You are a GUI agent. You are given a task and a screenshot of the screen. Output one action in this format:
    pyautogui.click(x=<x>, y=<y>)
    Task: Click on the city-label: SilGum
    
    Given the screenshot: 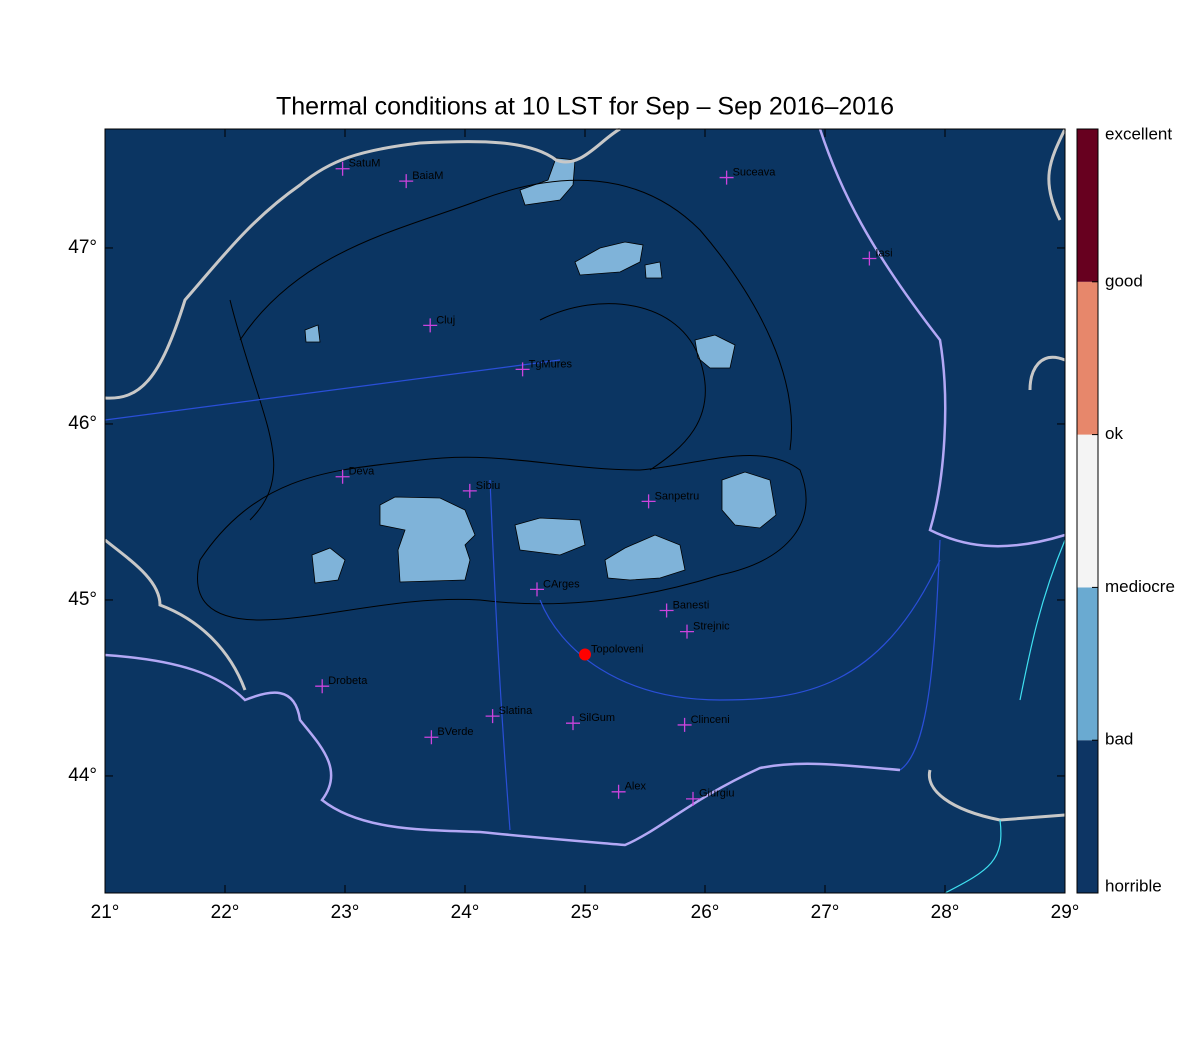 What is the action you would take?
    pyautogui.click(x=597, y=718)
    